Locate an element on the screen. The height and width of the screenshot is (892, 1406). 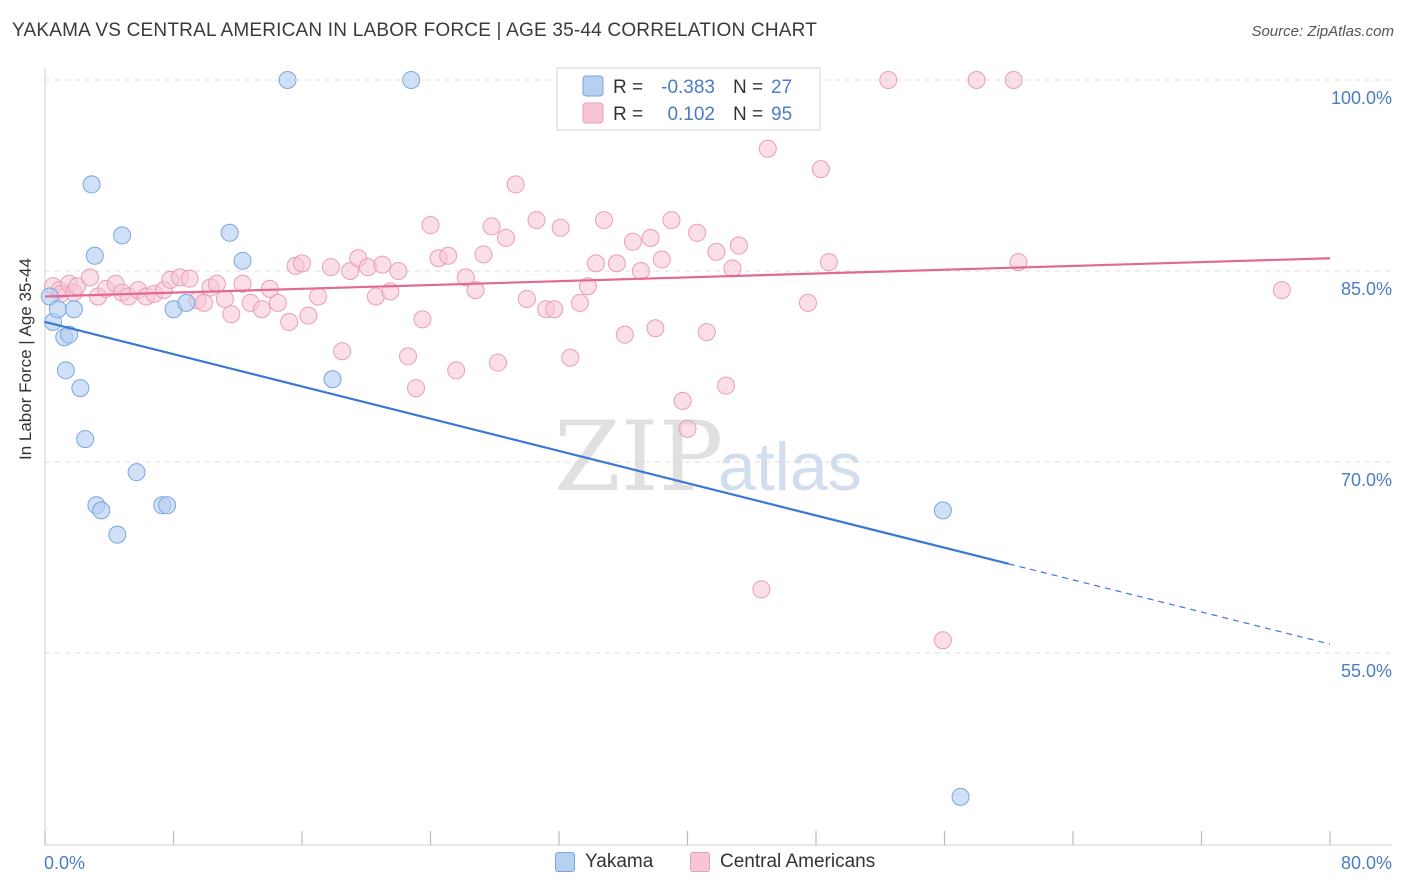
y-axis-label: In Labor Force | Age 35-44 is located at coordinates (25, 359).